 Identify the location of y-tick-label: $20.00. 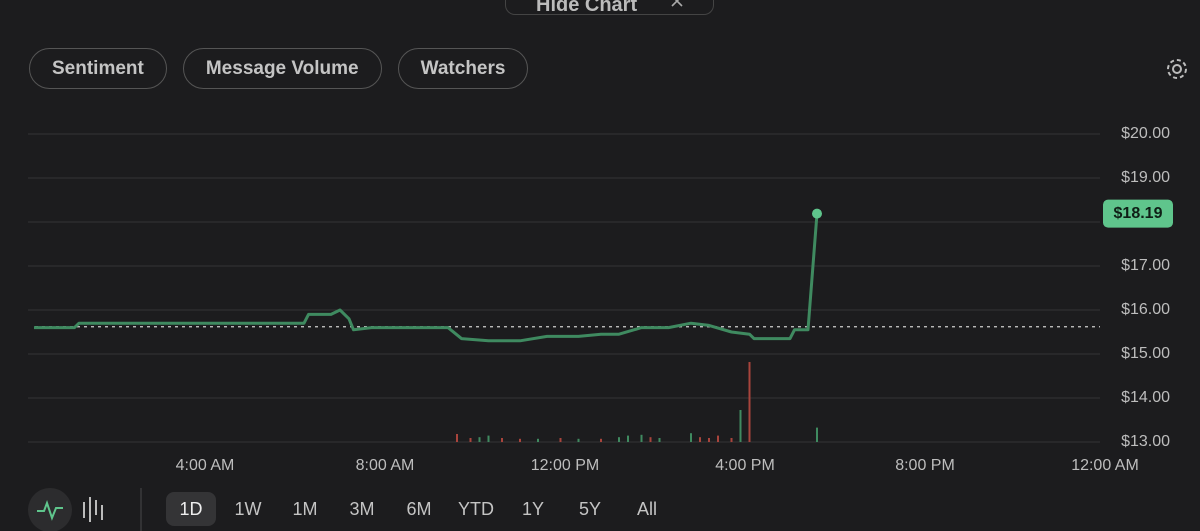
(1145, 133).